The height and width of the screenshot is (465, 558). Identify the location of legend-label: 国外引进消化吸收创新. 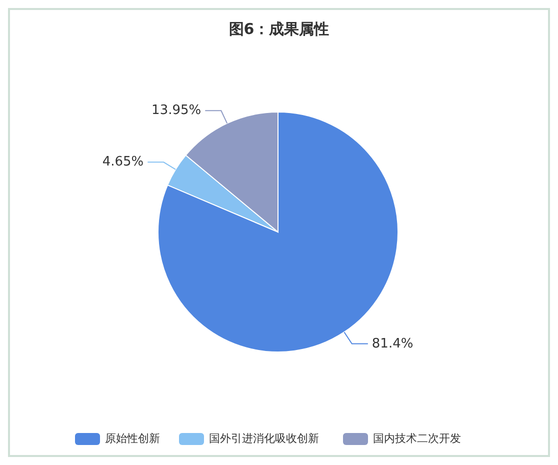
(264, 439).